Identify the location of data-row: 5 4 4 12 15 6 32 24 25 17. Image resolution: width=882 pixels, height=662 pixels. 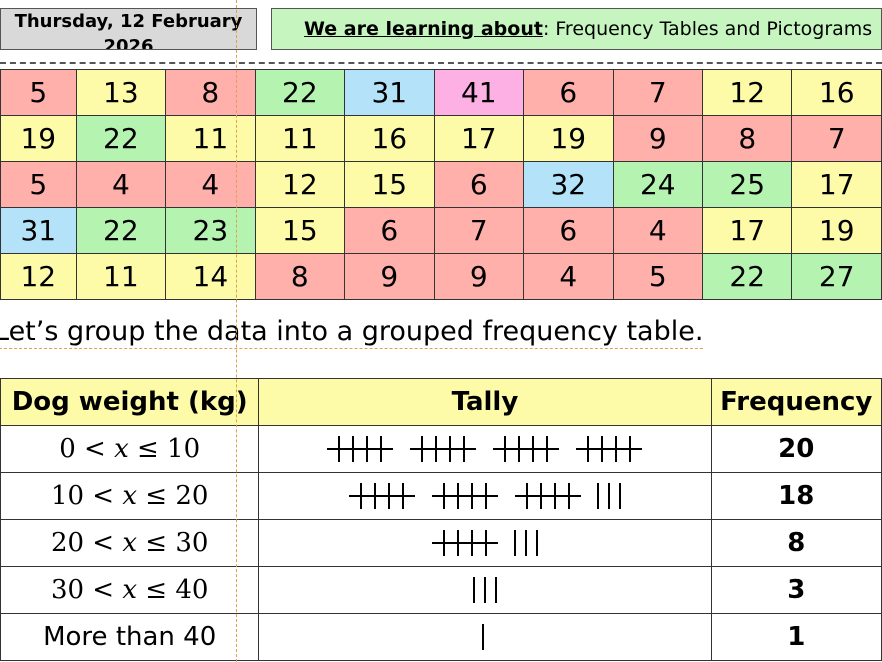
(441, 184).